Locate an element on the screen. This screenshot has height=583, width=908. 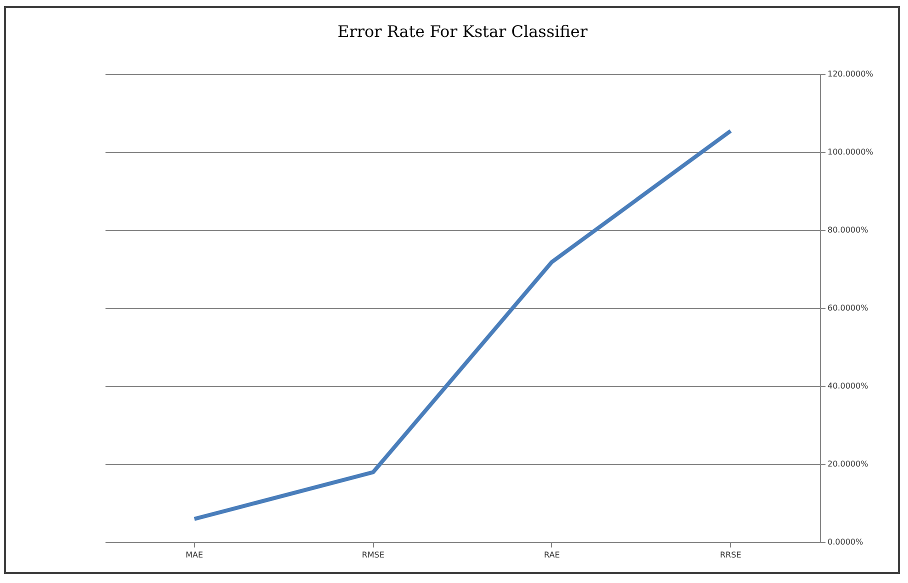
x-tick-label: MAE is located at coordinates (195, 555).